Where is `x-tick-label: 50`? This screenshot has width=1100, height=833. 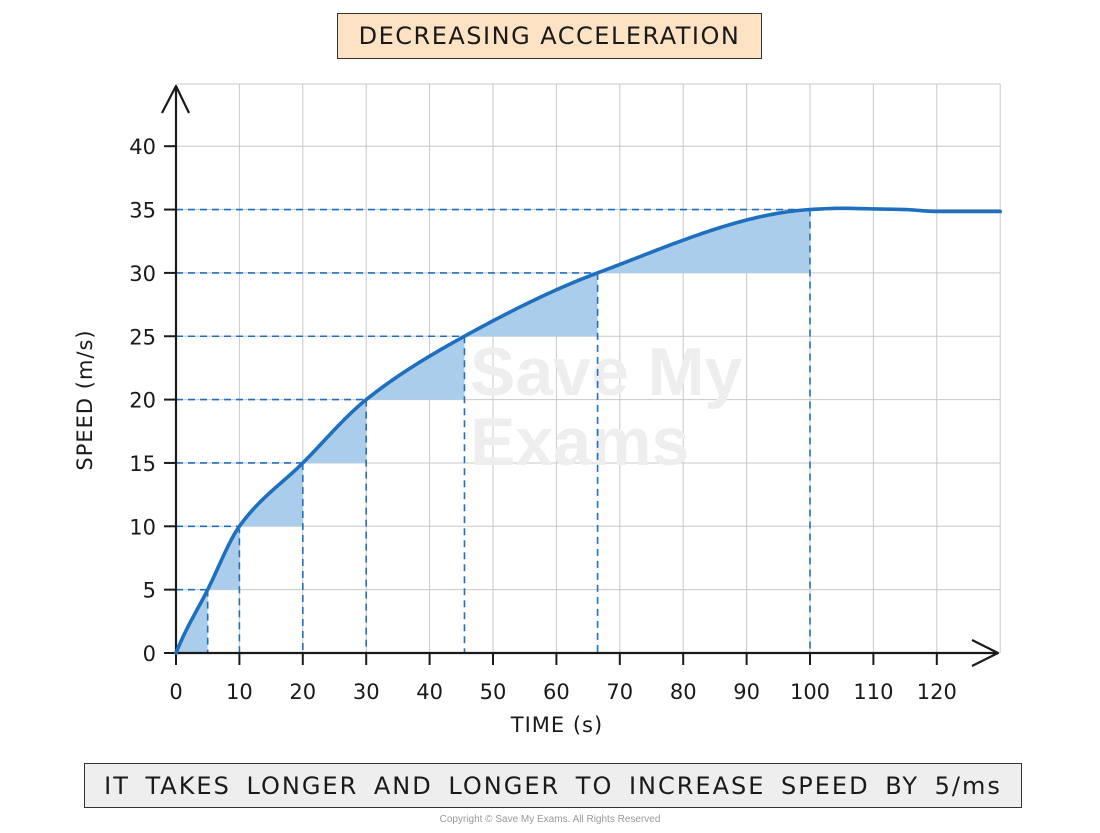
x-tick-label: 50 is located at coordinates (493, 692).